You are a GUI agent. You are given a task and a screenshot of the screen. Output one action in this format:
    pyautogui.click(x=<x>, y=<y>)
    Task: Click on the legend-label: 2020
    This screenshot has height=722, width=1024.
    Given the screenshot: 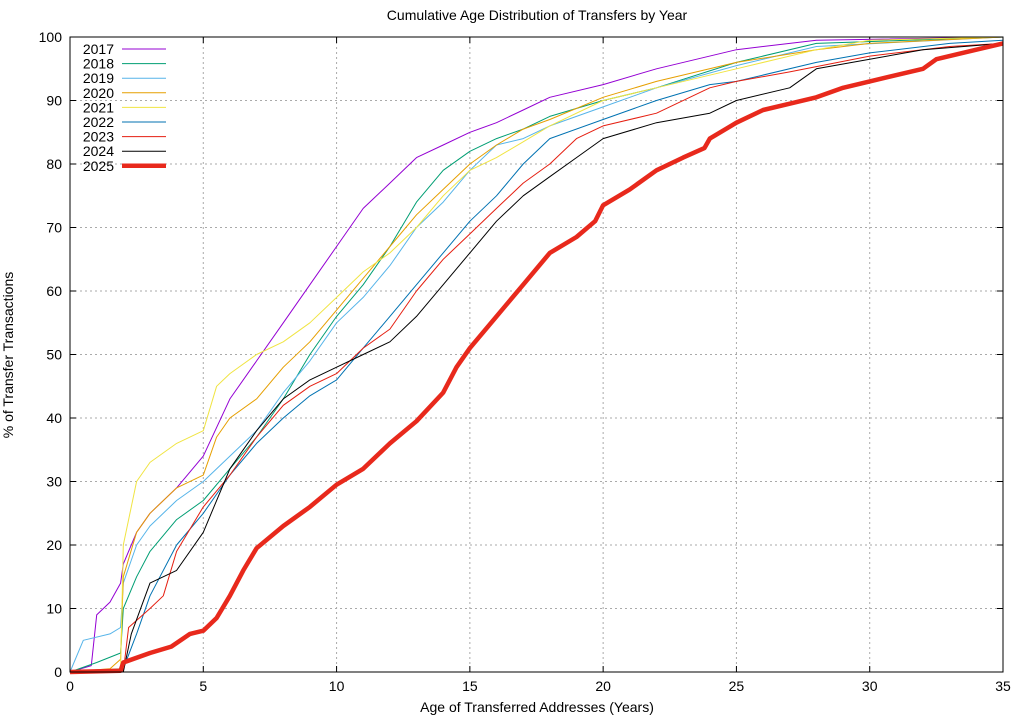 What is the action you would take?
    pyautogui.click(x=98, y=93)
    